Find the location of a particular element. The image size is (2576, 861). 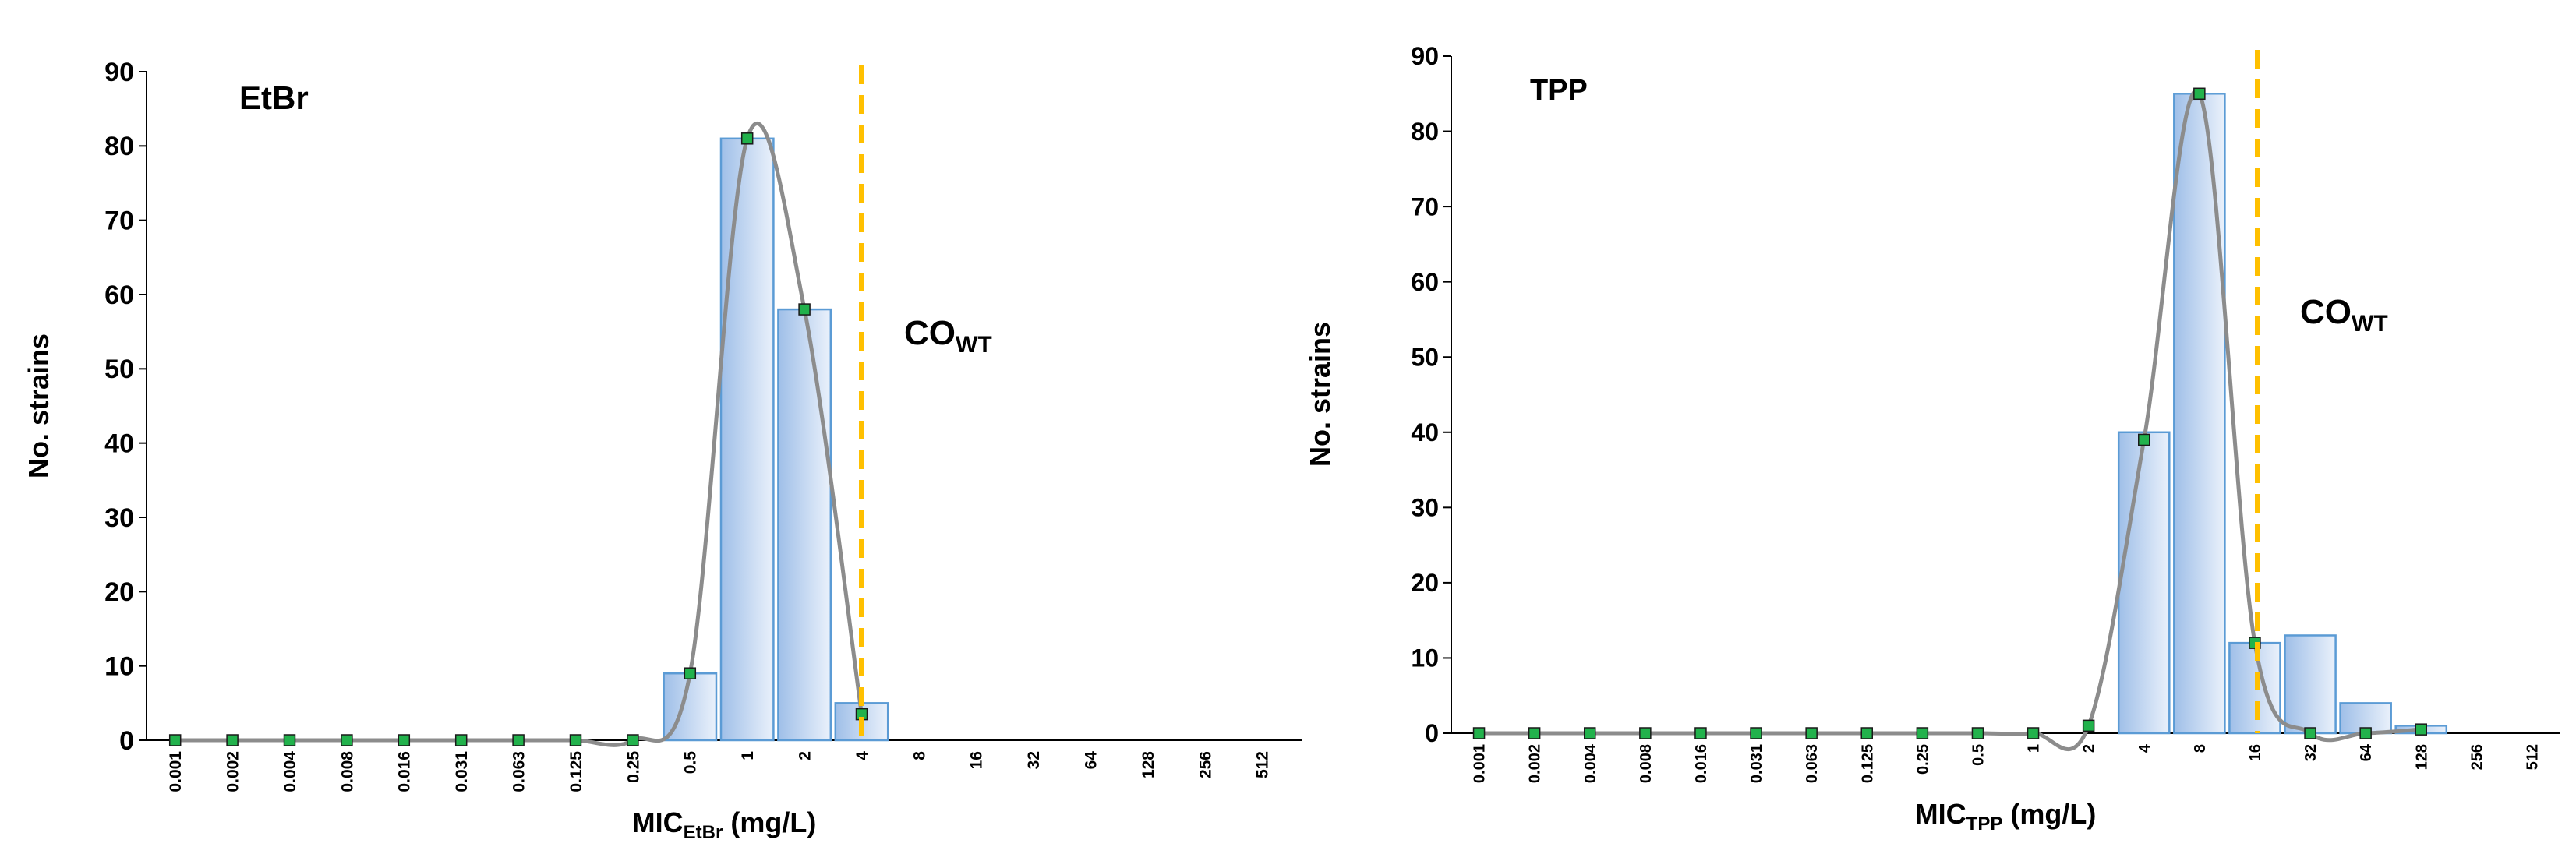

x-axis-label-sub: TPP is located at coordinates (1984, 824).